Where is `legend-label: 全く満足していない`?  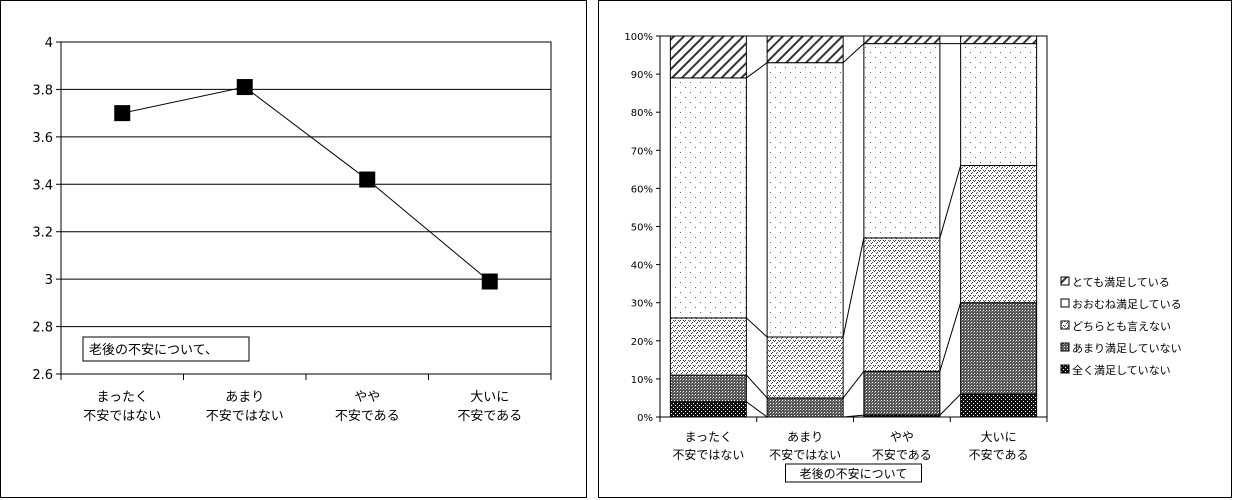 legend-label: 全く満足していない is located at coordinates (1121, 370).